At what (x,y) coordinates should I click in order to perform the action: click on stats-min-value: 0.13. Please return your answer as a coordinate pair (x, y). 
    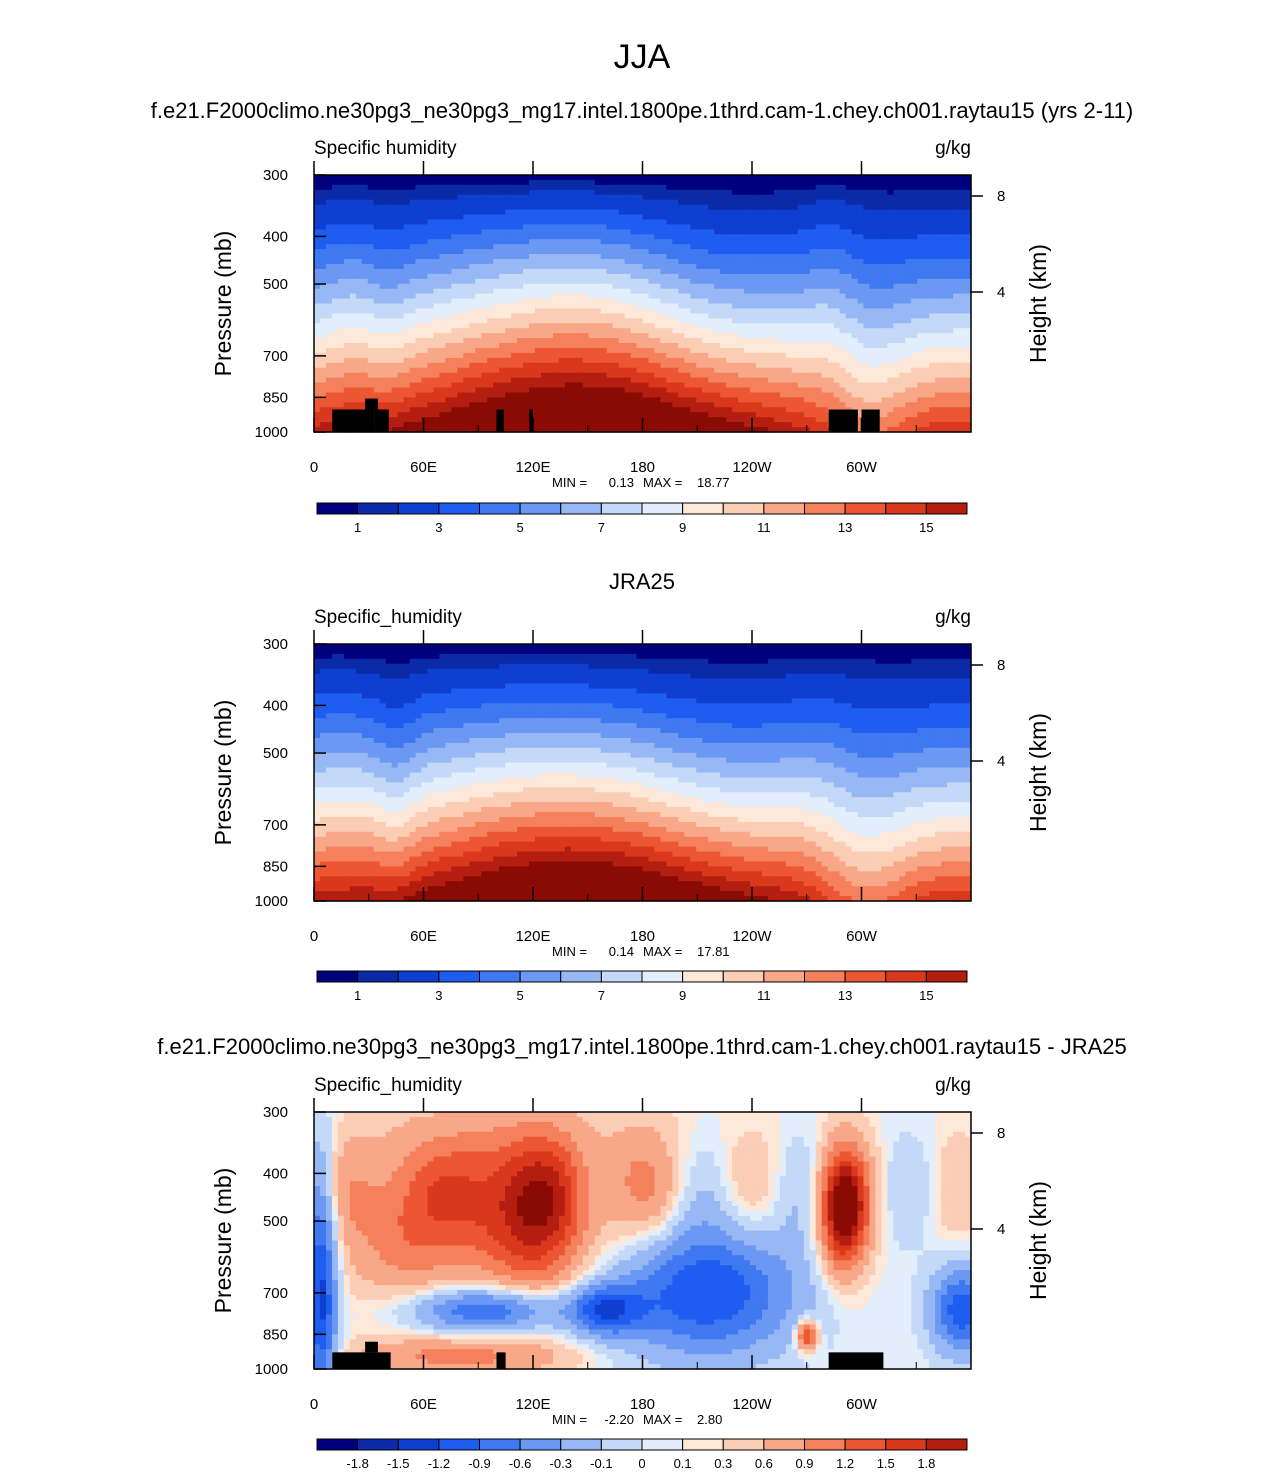
    Looking at the image, I should click on (621, 482).